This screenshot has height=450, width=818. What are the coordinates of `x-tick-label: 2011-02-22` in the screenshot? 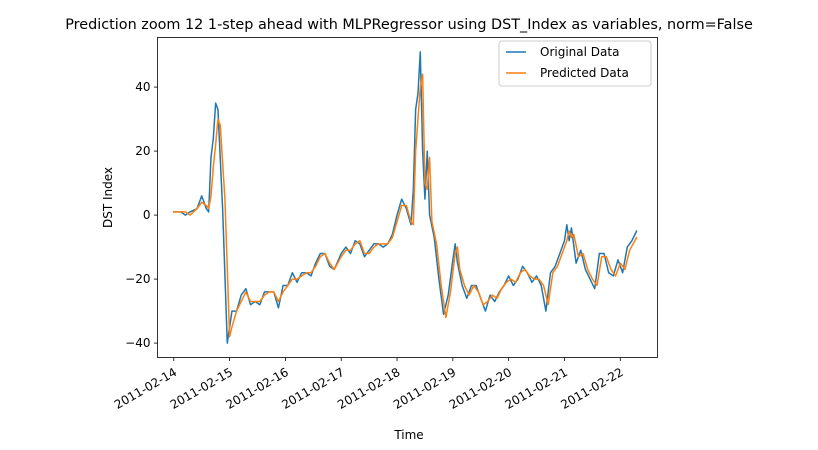 It's located at (591, 388).